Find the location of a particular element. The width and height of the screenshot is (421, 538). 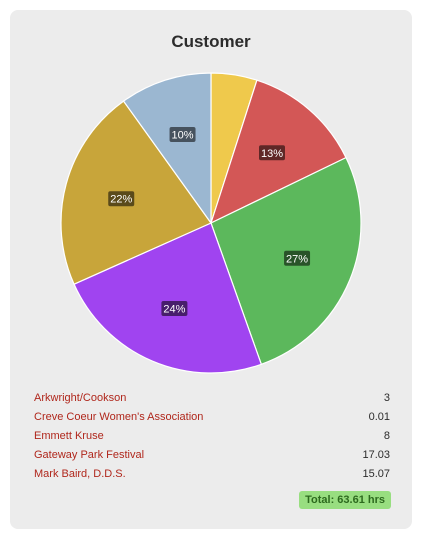

svg-text: 10% is located at coordinates (183, 135).